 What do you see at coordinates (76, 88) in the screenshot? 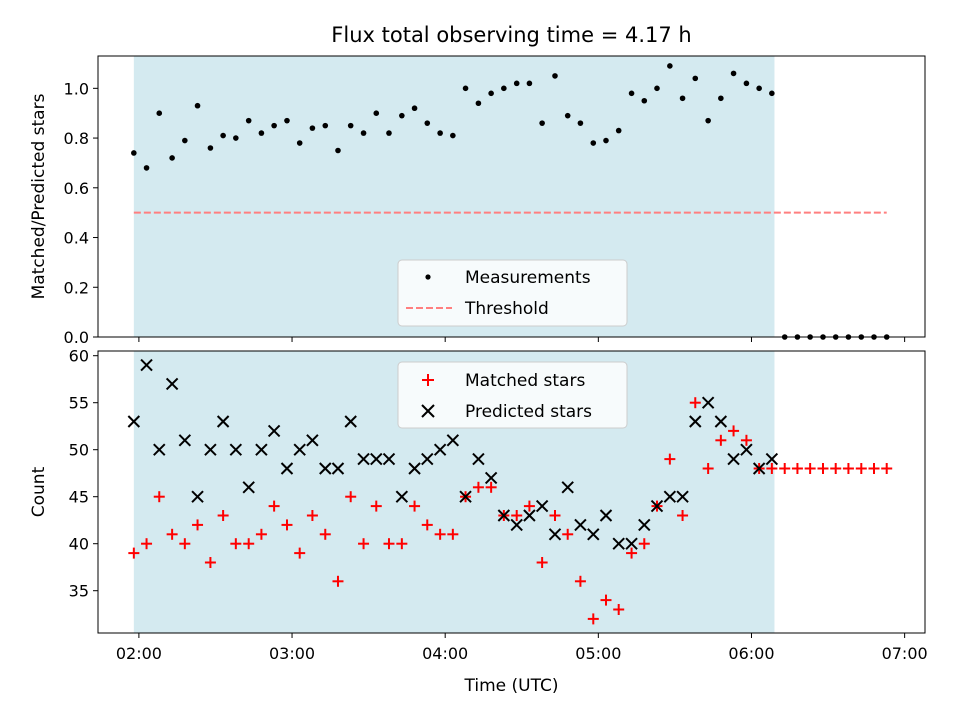
I see `ratio-y-axis-tick-label: 1.0` at bounding box center [76, 88].